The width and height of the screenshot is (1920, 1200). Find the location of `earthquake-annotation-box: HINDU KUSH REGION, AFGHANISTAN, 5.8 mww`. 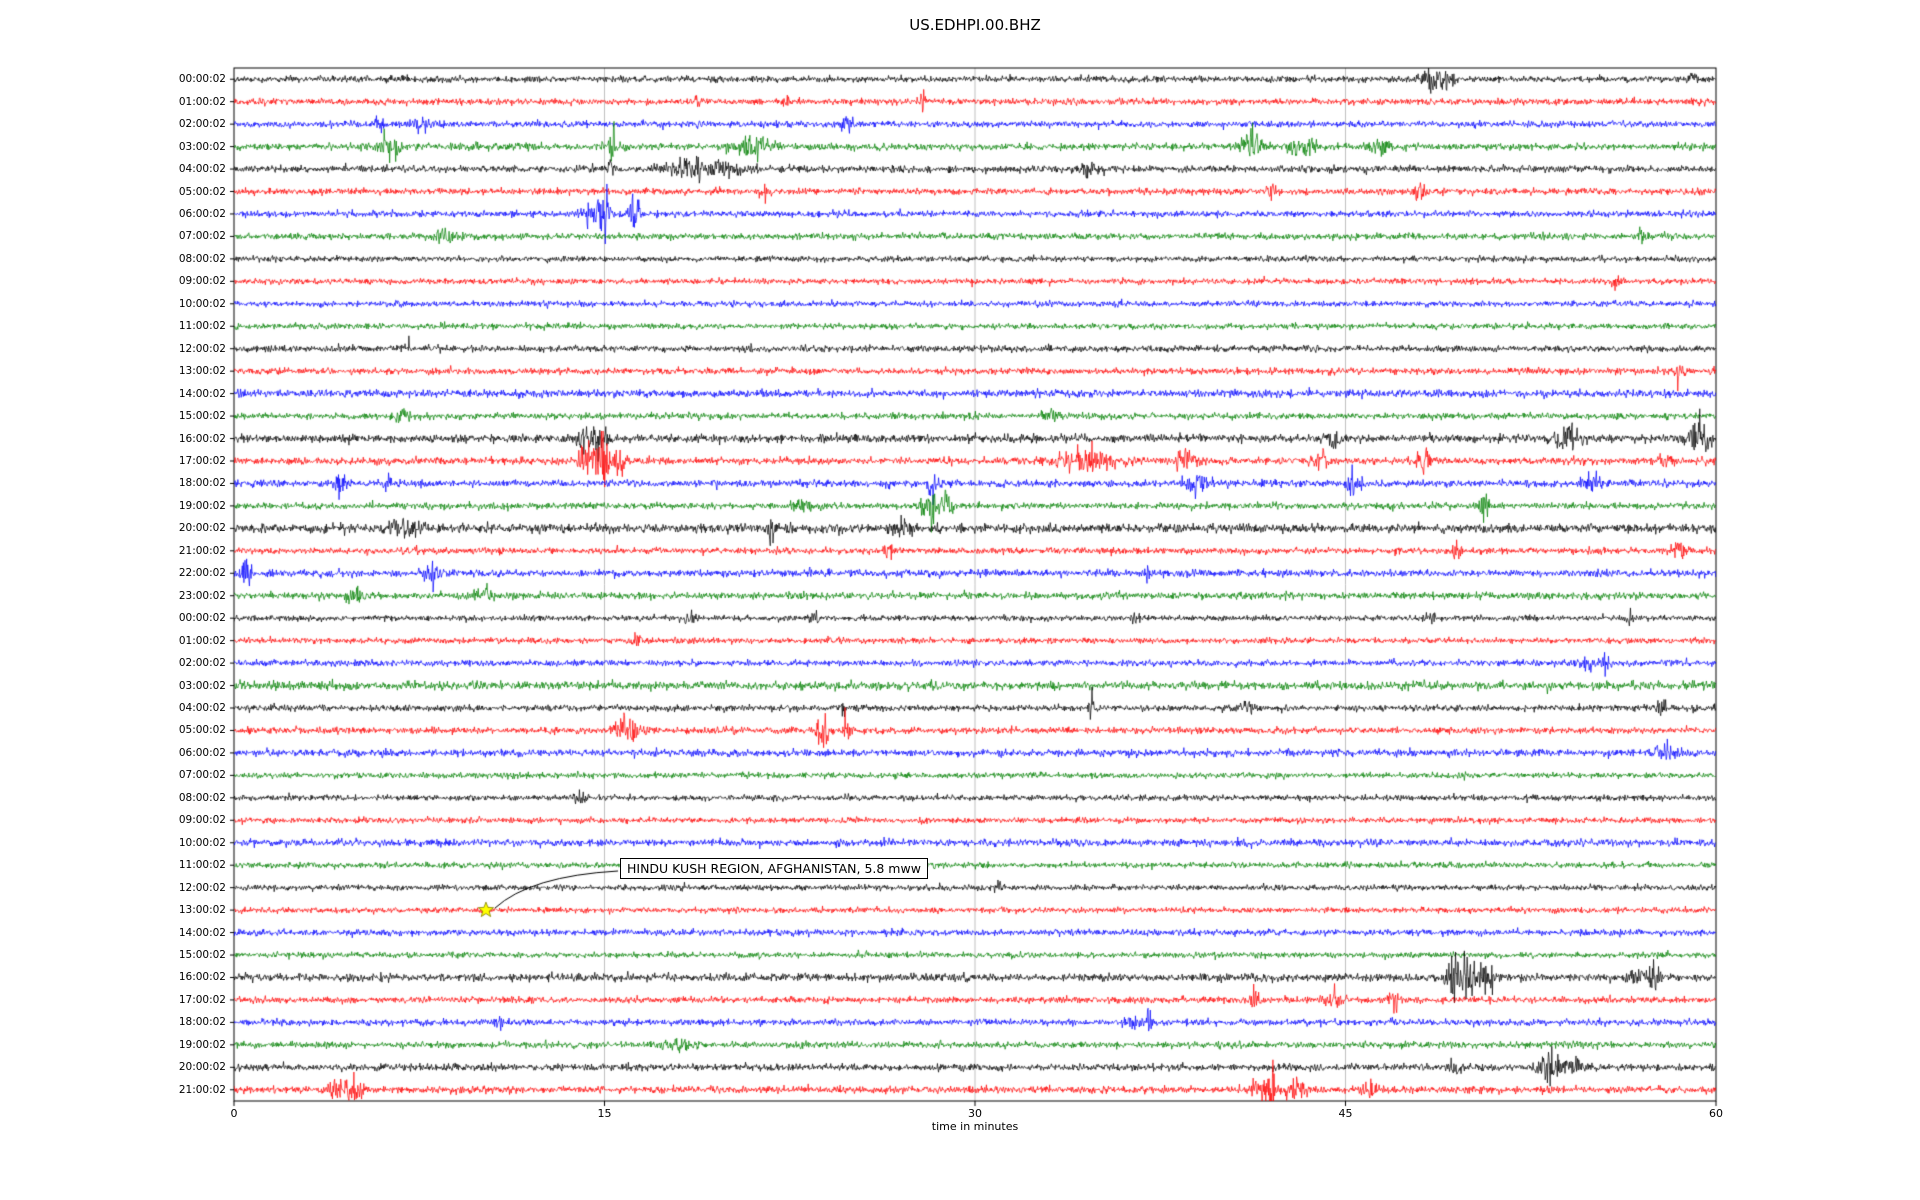

earthquake-annotation-box: HINDU KUSH REGION, AFGHANISTAN, 5.8 mww is located at coordinates (774, 868).